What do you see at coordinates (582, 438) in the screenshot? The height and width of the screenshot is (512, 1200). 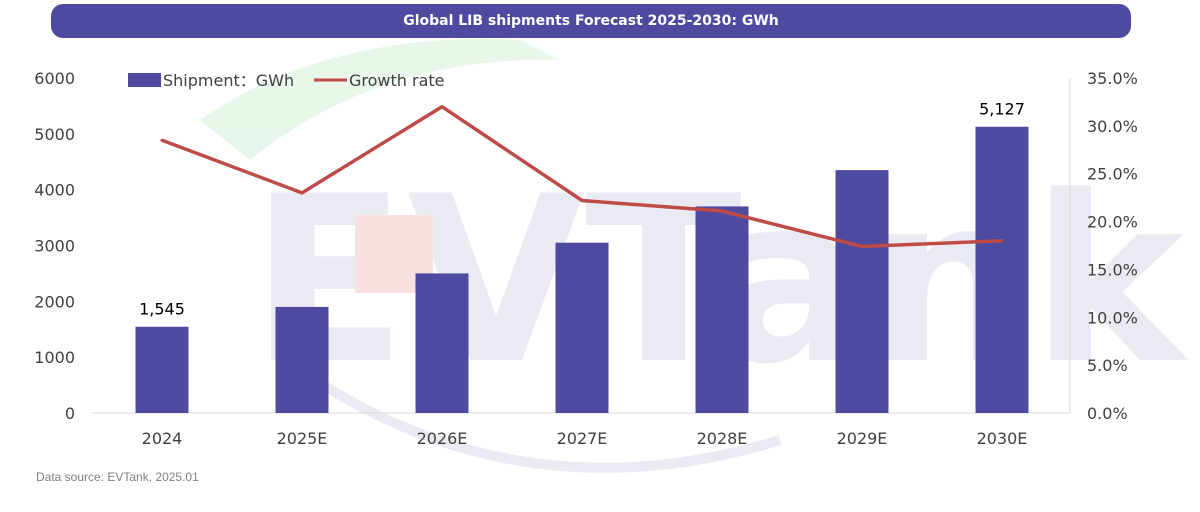 I see `x-tick-label: 2027E` at bounding box center [582, 438].